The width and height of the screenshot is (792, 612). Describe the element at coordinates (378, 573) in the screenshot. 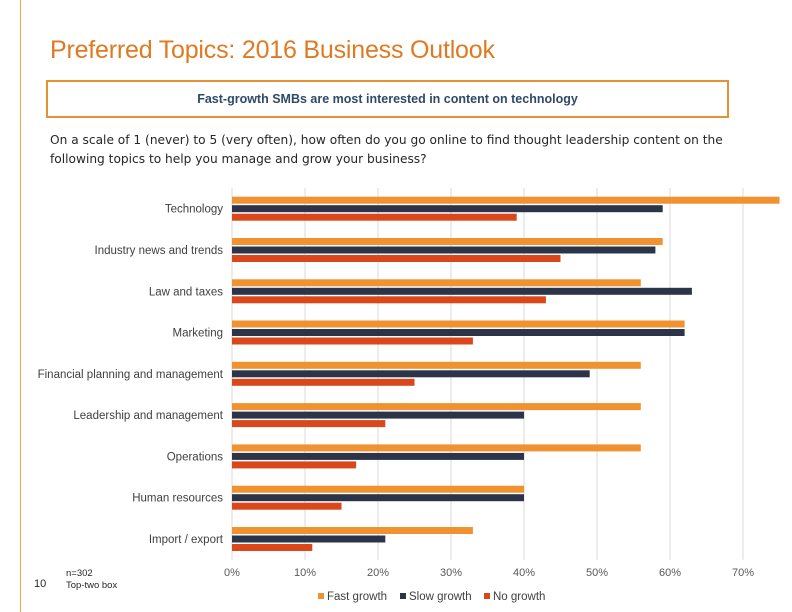

I see `x-tick-label: 20%` at that location.